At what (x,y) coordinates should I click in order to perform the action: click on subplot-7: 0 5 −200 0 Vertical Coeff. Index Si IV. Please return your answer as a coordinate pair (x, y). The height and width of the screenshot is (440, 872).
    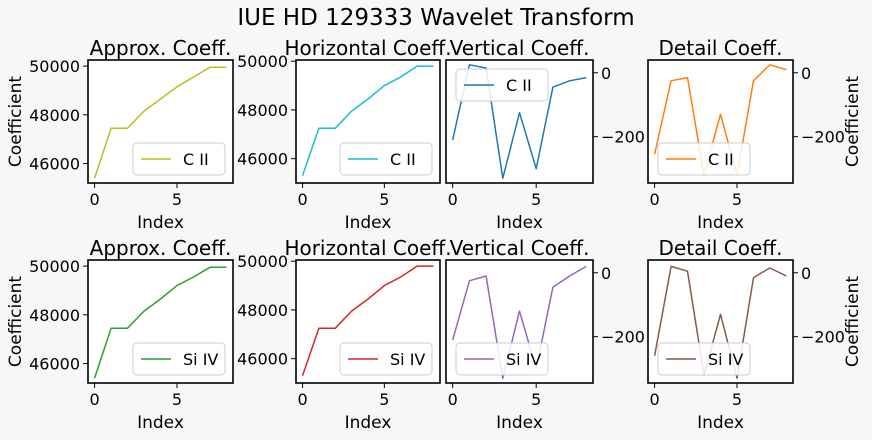
    Looking at the image, I should click on (545, 334).